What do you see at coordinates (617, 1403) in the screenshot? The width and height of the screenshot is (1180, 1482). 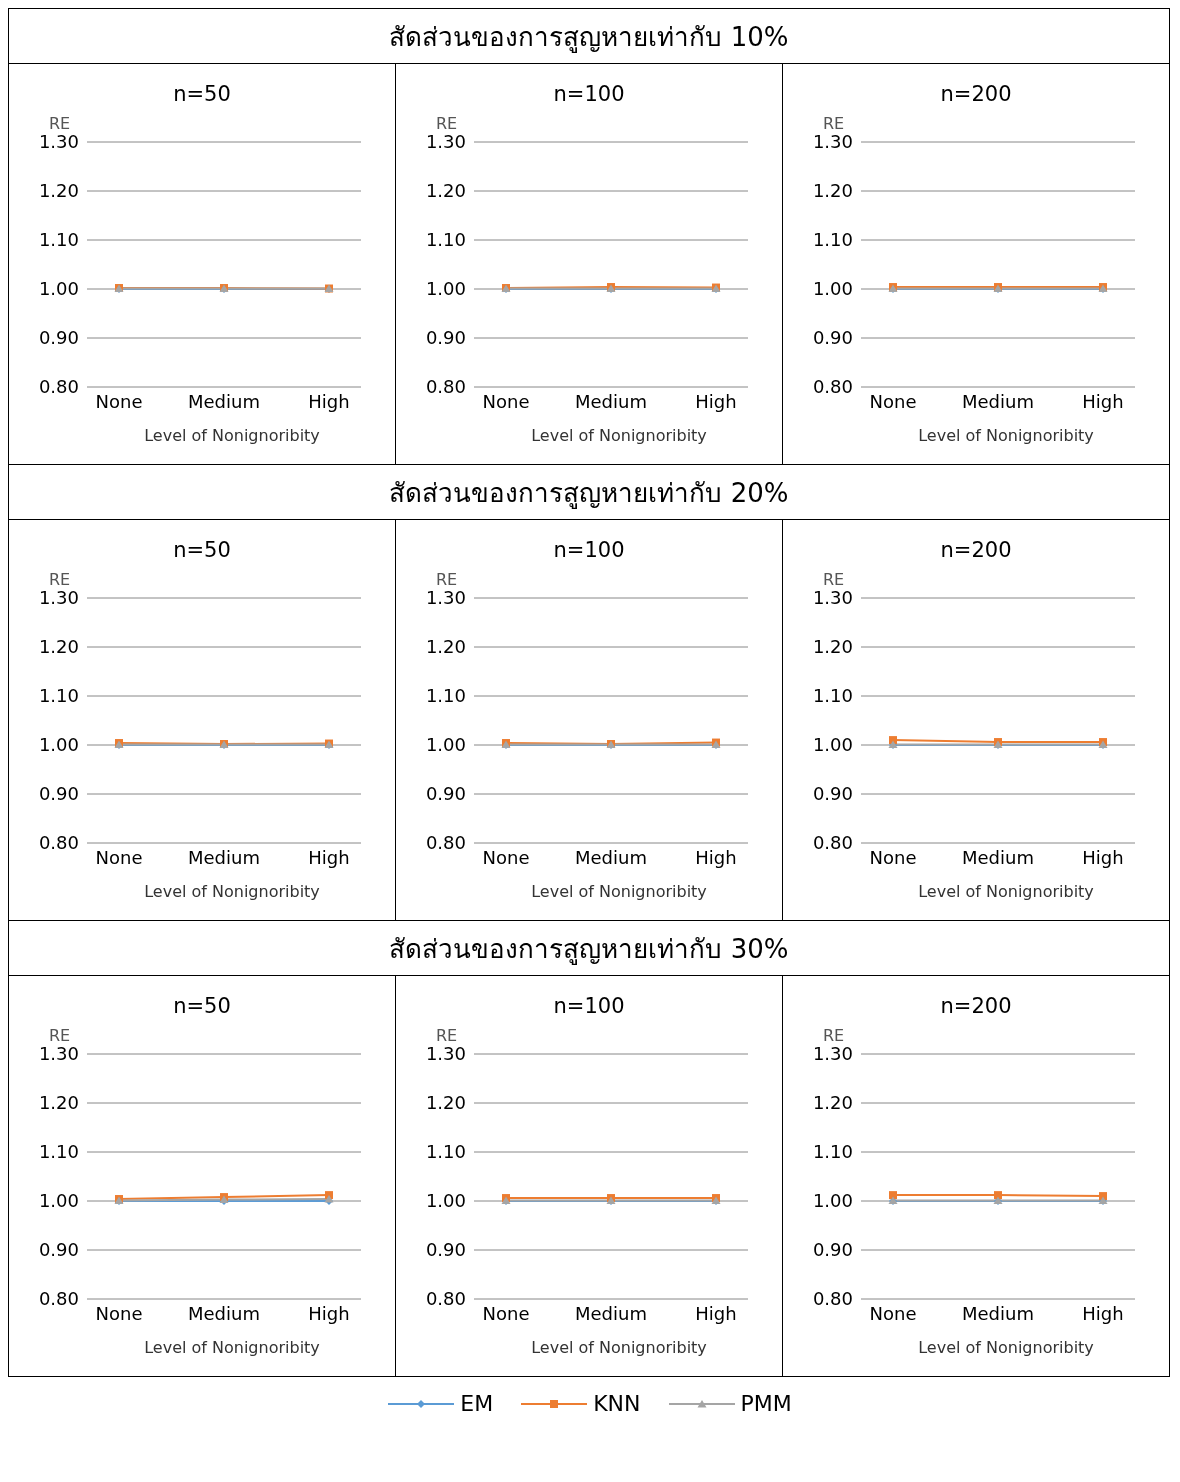 I see `legend-label: KNN` at bounding box center [617, 1403].